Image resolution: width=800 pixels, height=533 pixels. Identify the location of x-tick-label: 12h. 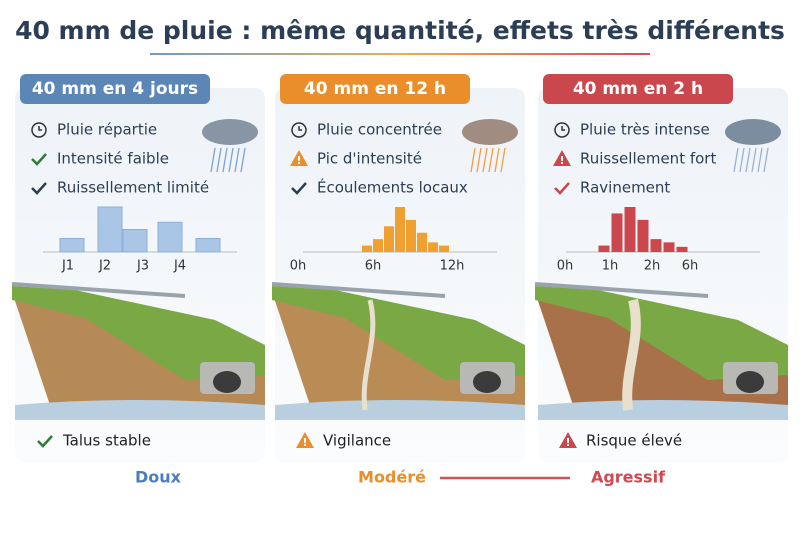
(452, 266).